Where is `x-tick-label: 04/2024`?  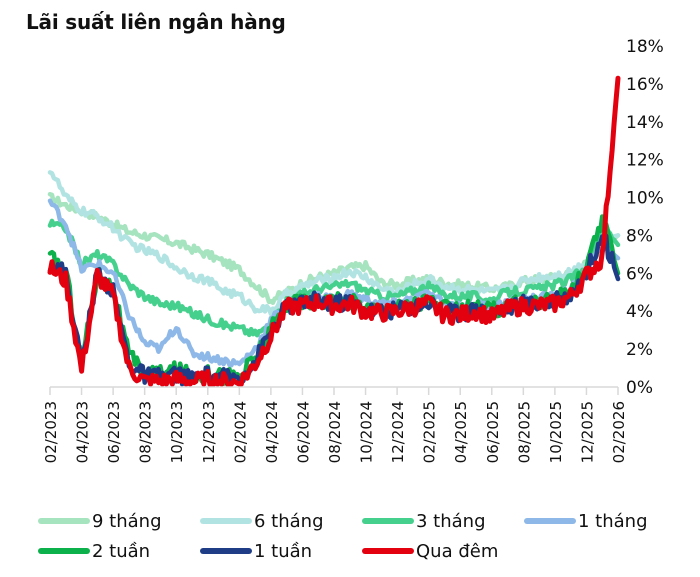
x-tick-label: 04/2024 is located at coordinates (272, 432).